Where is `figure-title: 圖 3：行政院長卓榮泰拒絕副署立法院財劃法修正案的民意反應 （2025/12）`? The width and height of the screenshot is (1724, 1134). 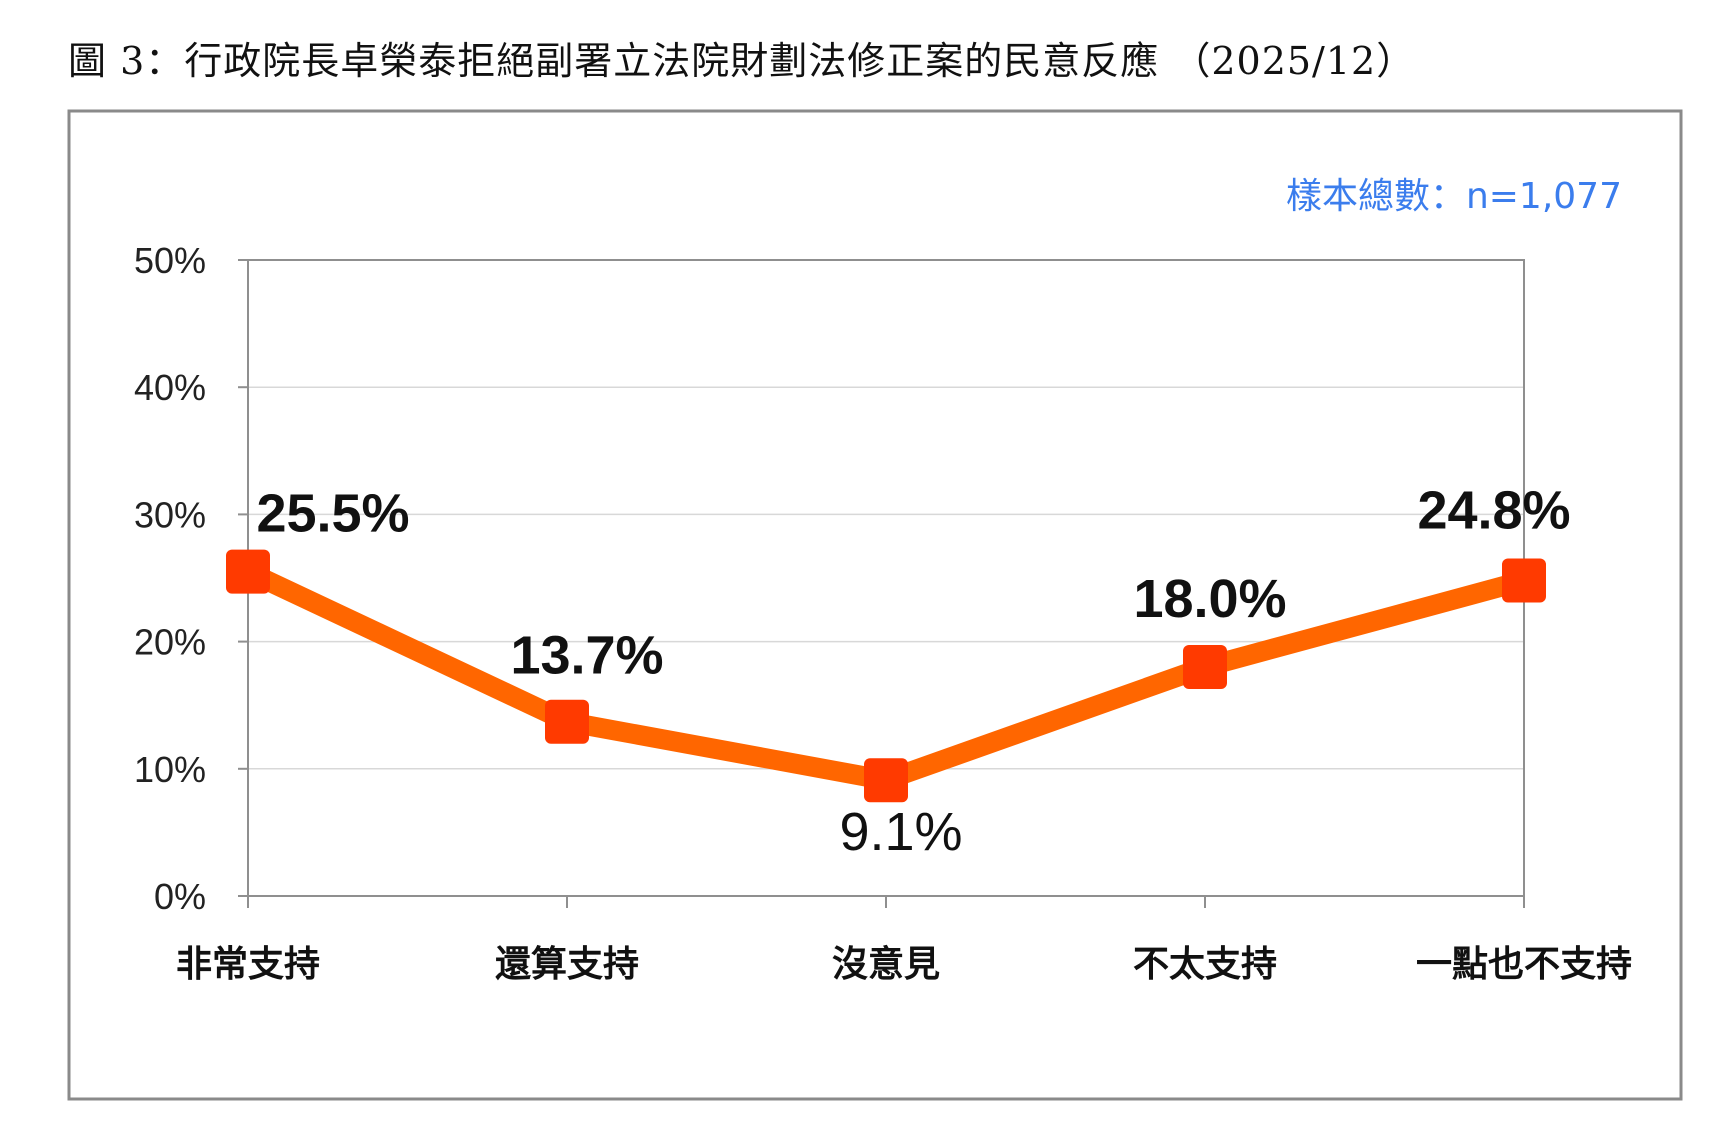
figure-title: 圖 3：行政院長卓榮泰拒絕副署立法院財劃法修正案的民意反應 （2025/12） is located at coordinates (742, 61).